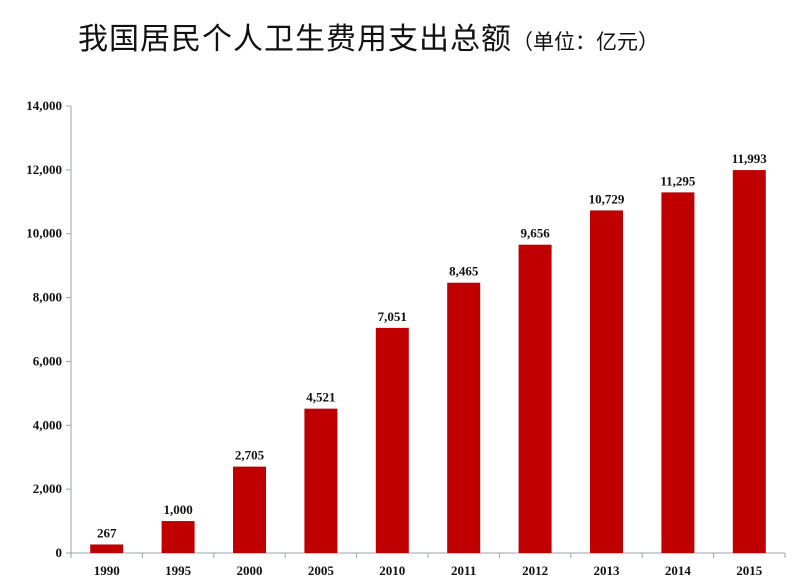  Describe the element at coordinates (250, 455) in the screenshot. I see `data-label: 2,705` at that location.